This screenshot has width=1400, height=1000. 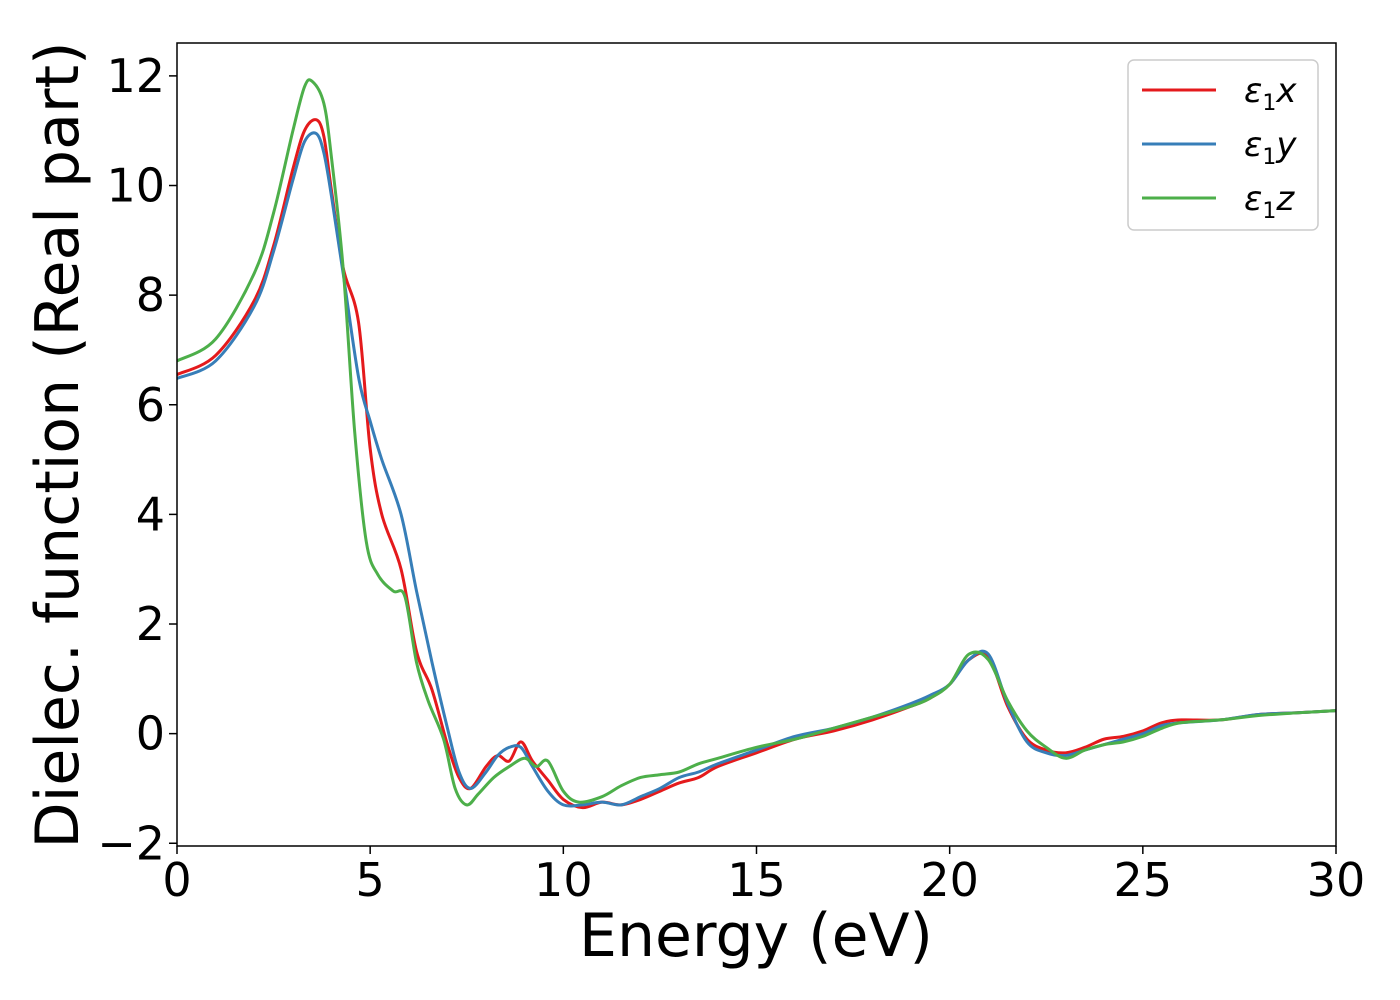 What do you see at coordinates (1269, 201) in the screenshot?
I see `legend-label-z: ε1z` at bounding box center [1269, 201].